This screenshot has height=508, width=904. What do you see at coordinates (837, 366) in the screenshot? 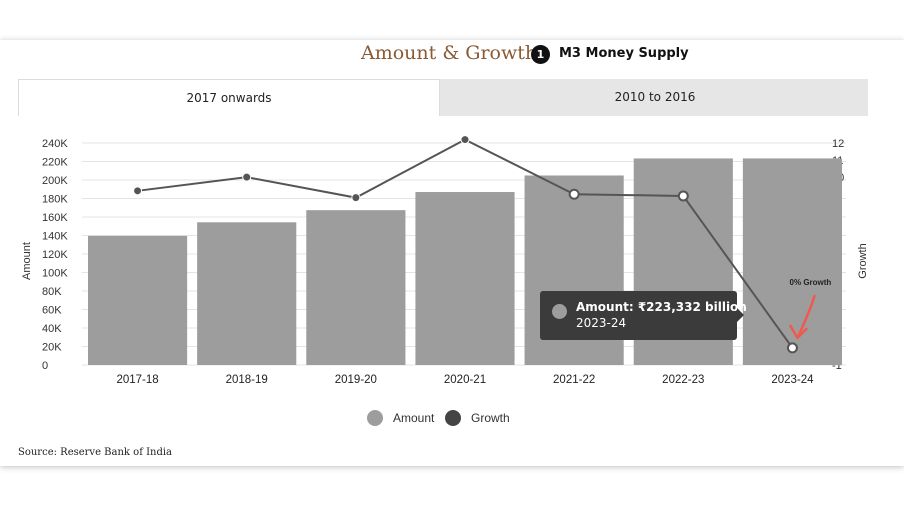
I see `y2-tick-label: -1` at bounding box center [837, 366].